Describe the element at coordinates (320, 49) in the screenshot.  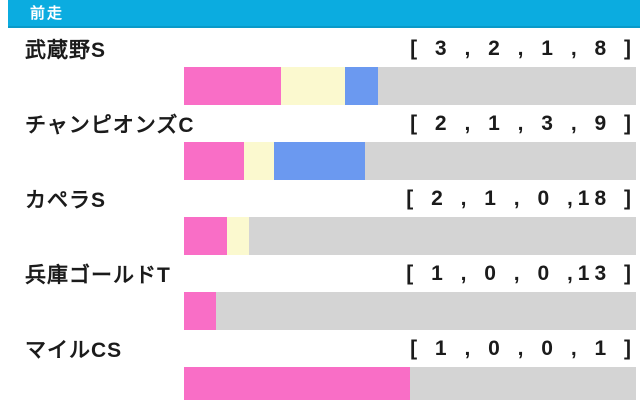
I see `race-row-header: 武蔵野S [ 3 , 2 , 1 , 8 ]` at that location.